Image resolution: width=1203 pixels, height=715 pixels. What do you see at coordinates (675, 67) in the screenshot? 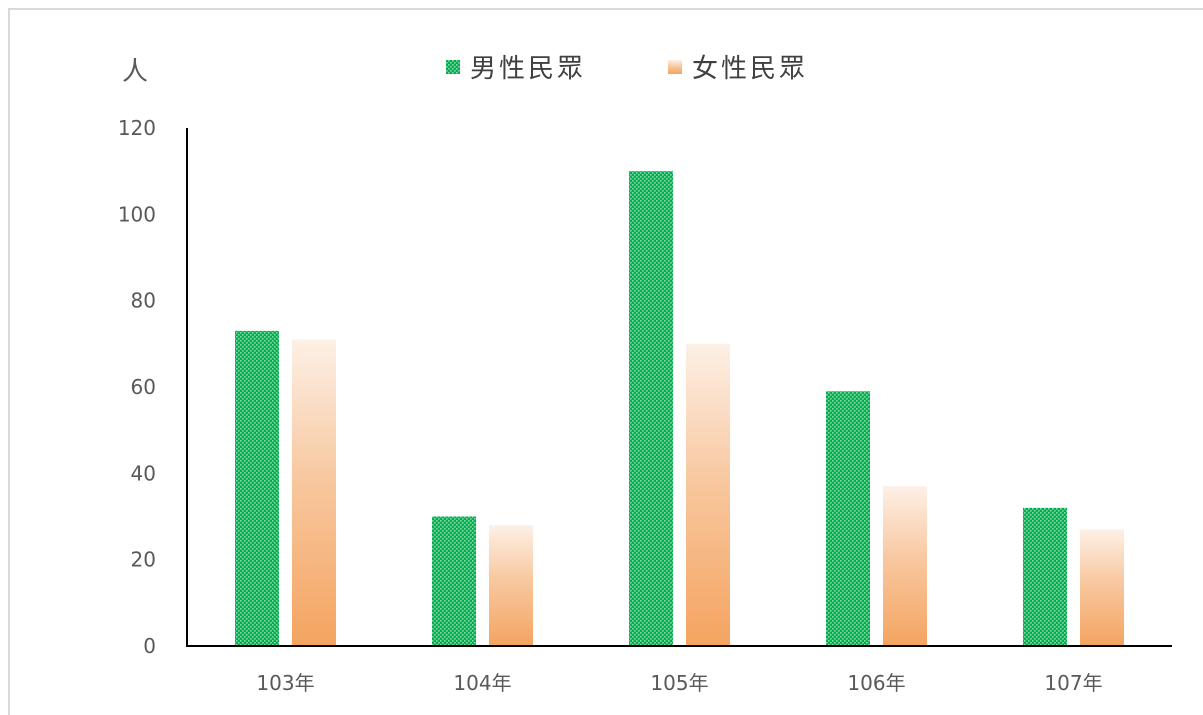
I see `legend-swatch-female` at bounding box center [675, 67].